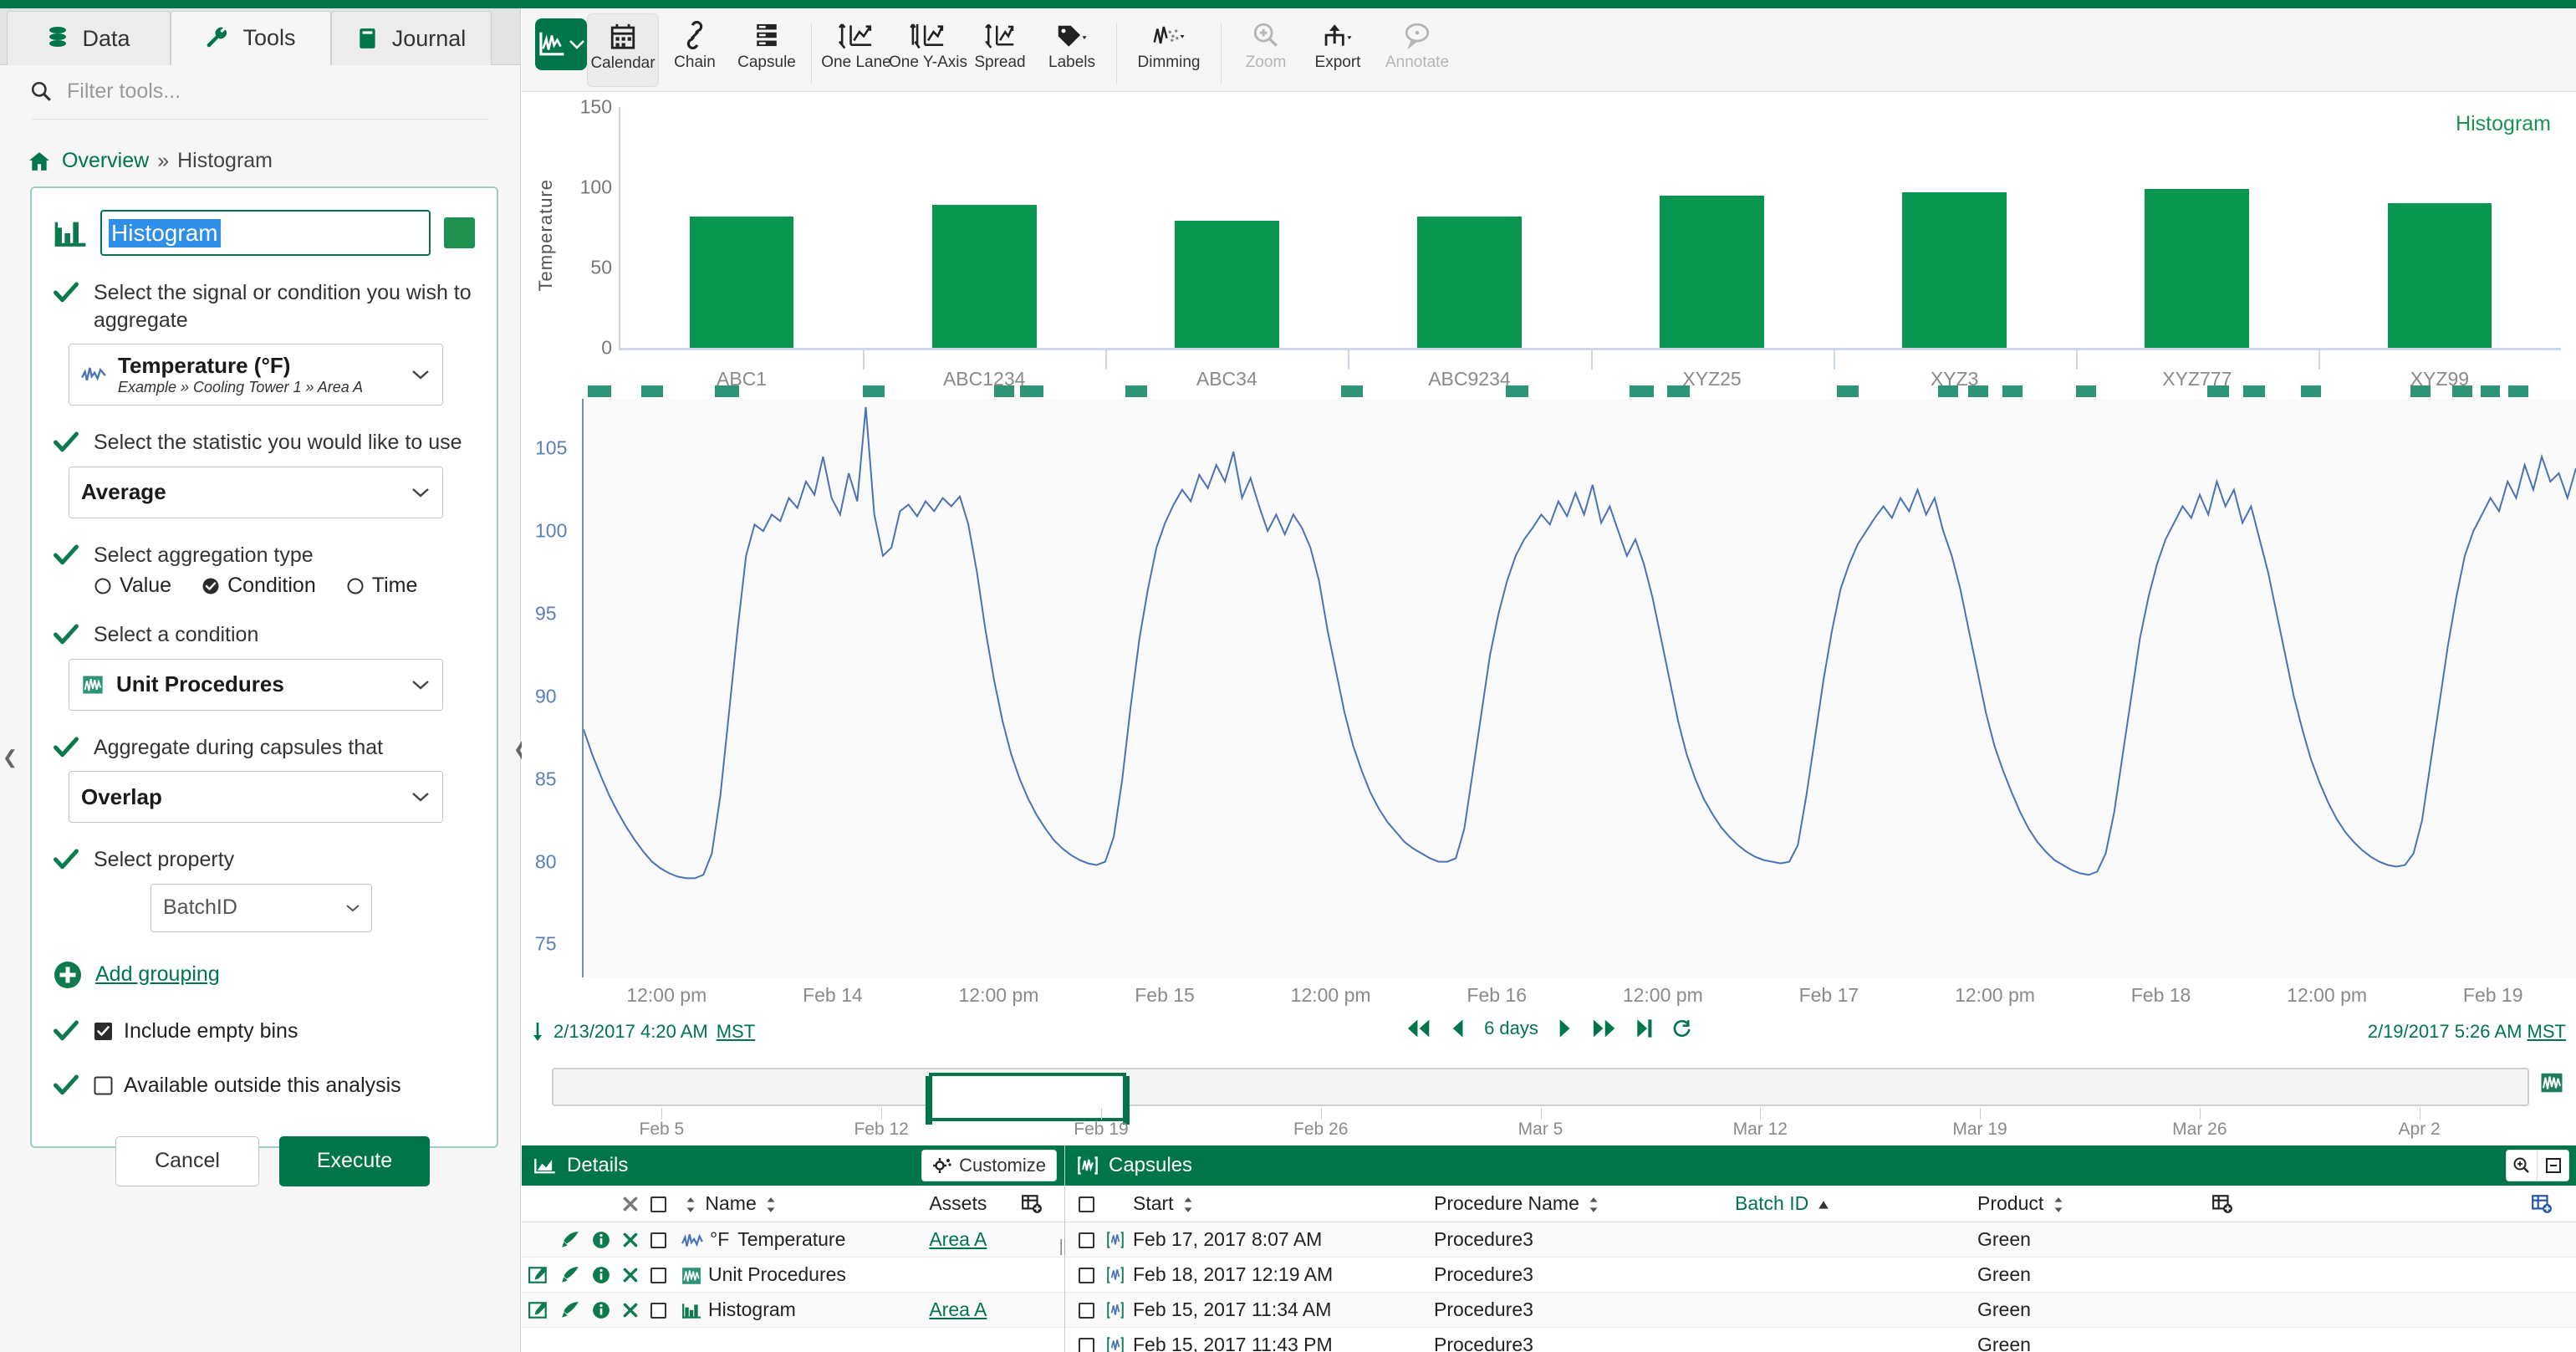 The width and height of the screenshot is (2576, 1352). I want to click on customize-button: Customize, so click(989, 1165).